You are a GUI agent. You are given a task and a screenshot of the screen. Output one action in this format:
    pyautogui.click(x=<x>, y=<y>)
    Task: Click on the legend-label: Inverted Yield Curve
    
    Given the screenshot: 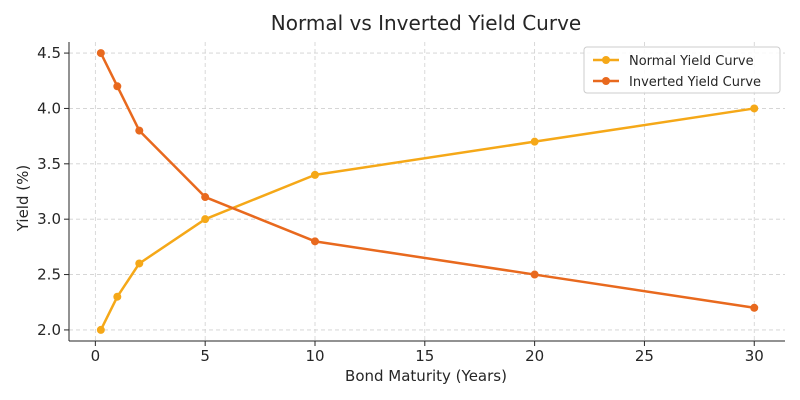 What is the action you would take?
    pyautogui.click(x=695, y=82)
    